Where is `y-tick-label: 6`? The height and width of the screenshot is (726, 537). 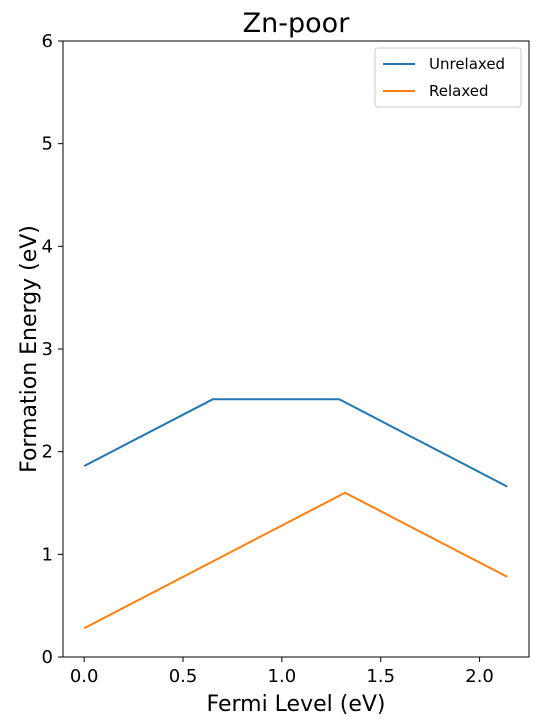
y-tick-label: 6 is located at coordinates (47, 41).